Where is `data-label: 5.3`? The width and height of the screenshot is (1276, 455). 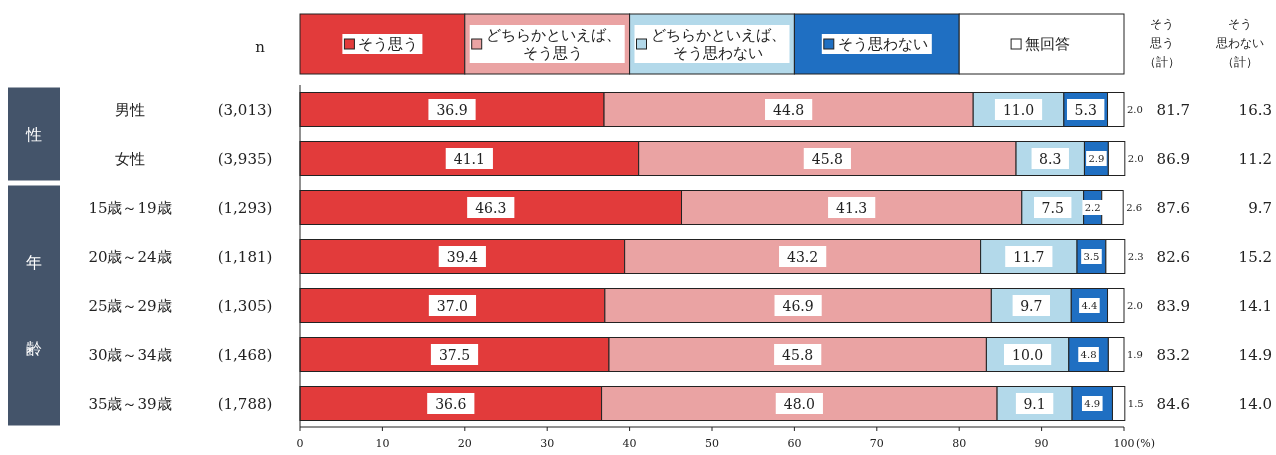 data-label: 5.3 is located at coordinates (1085, 109).